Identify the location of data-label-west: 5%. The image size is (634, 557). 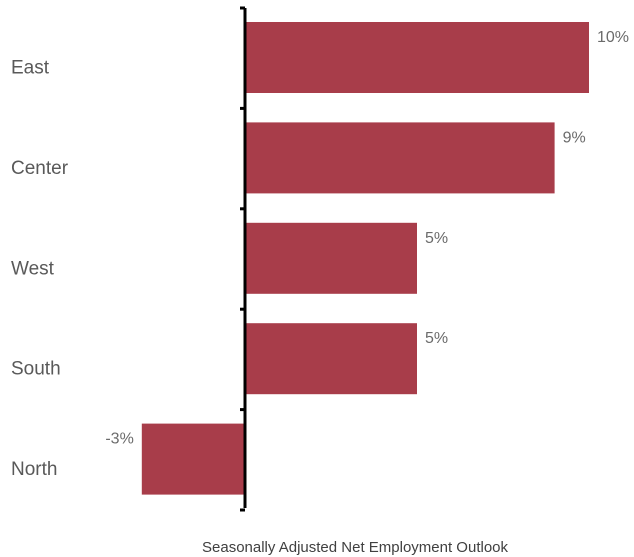
(436, 238).